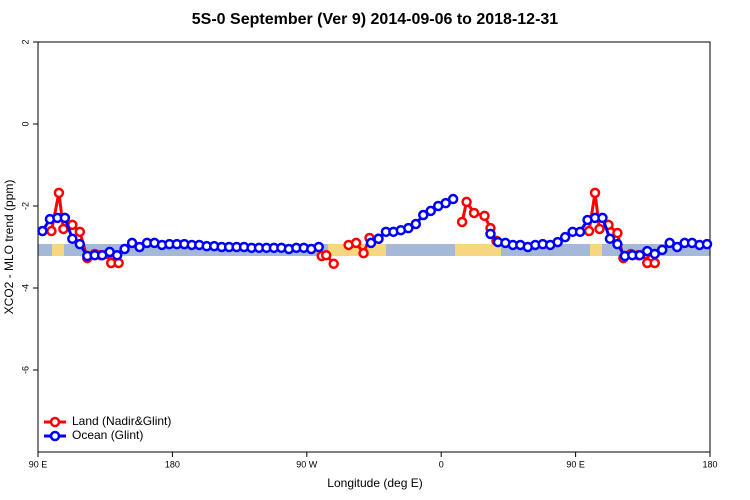  Describe the element at coordinates (25, 123) in the screenshot. I see `y-tick-label: 0` at that location.